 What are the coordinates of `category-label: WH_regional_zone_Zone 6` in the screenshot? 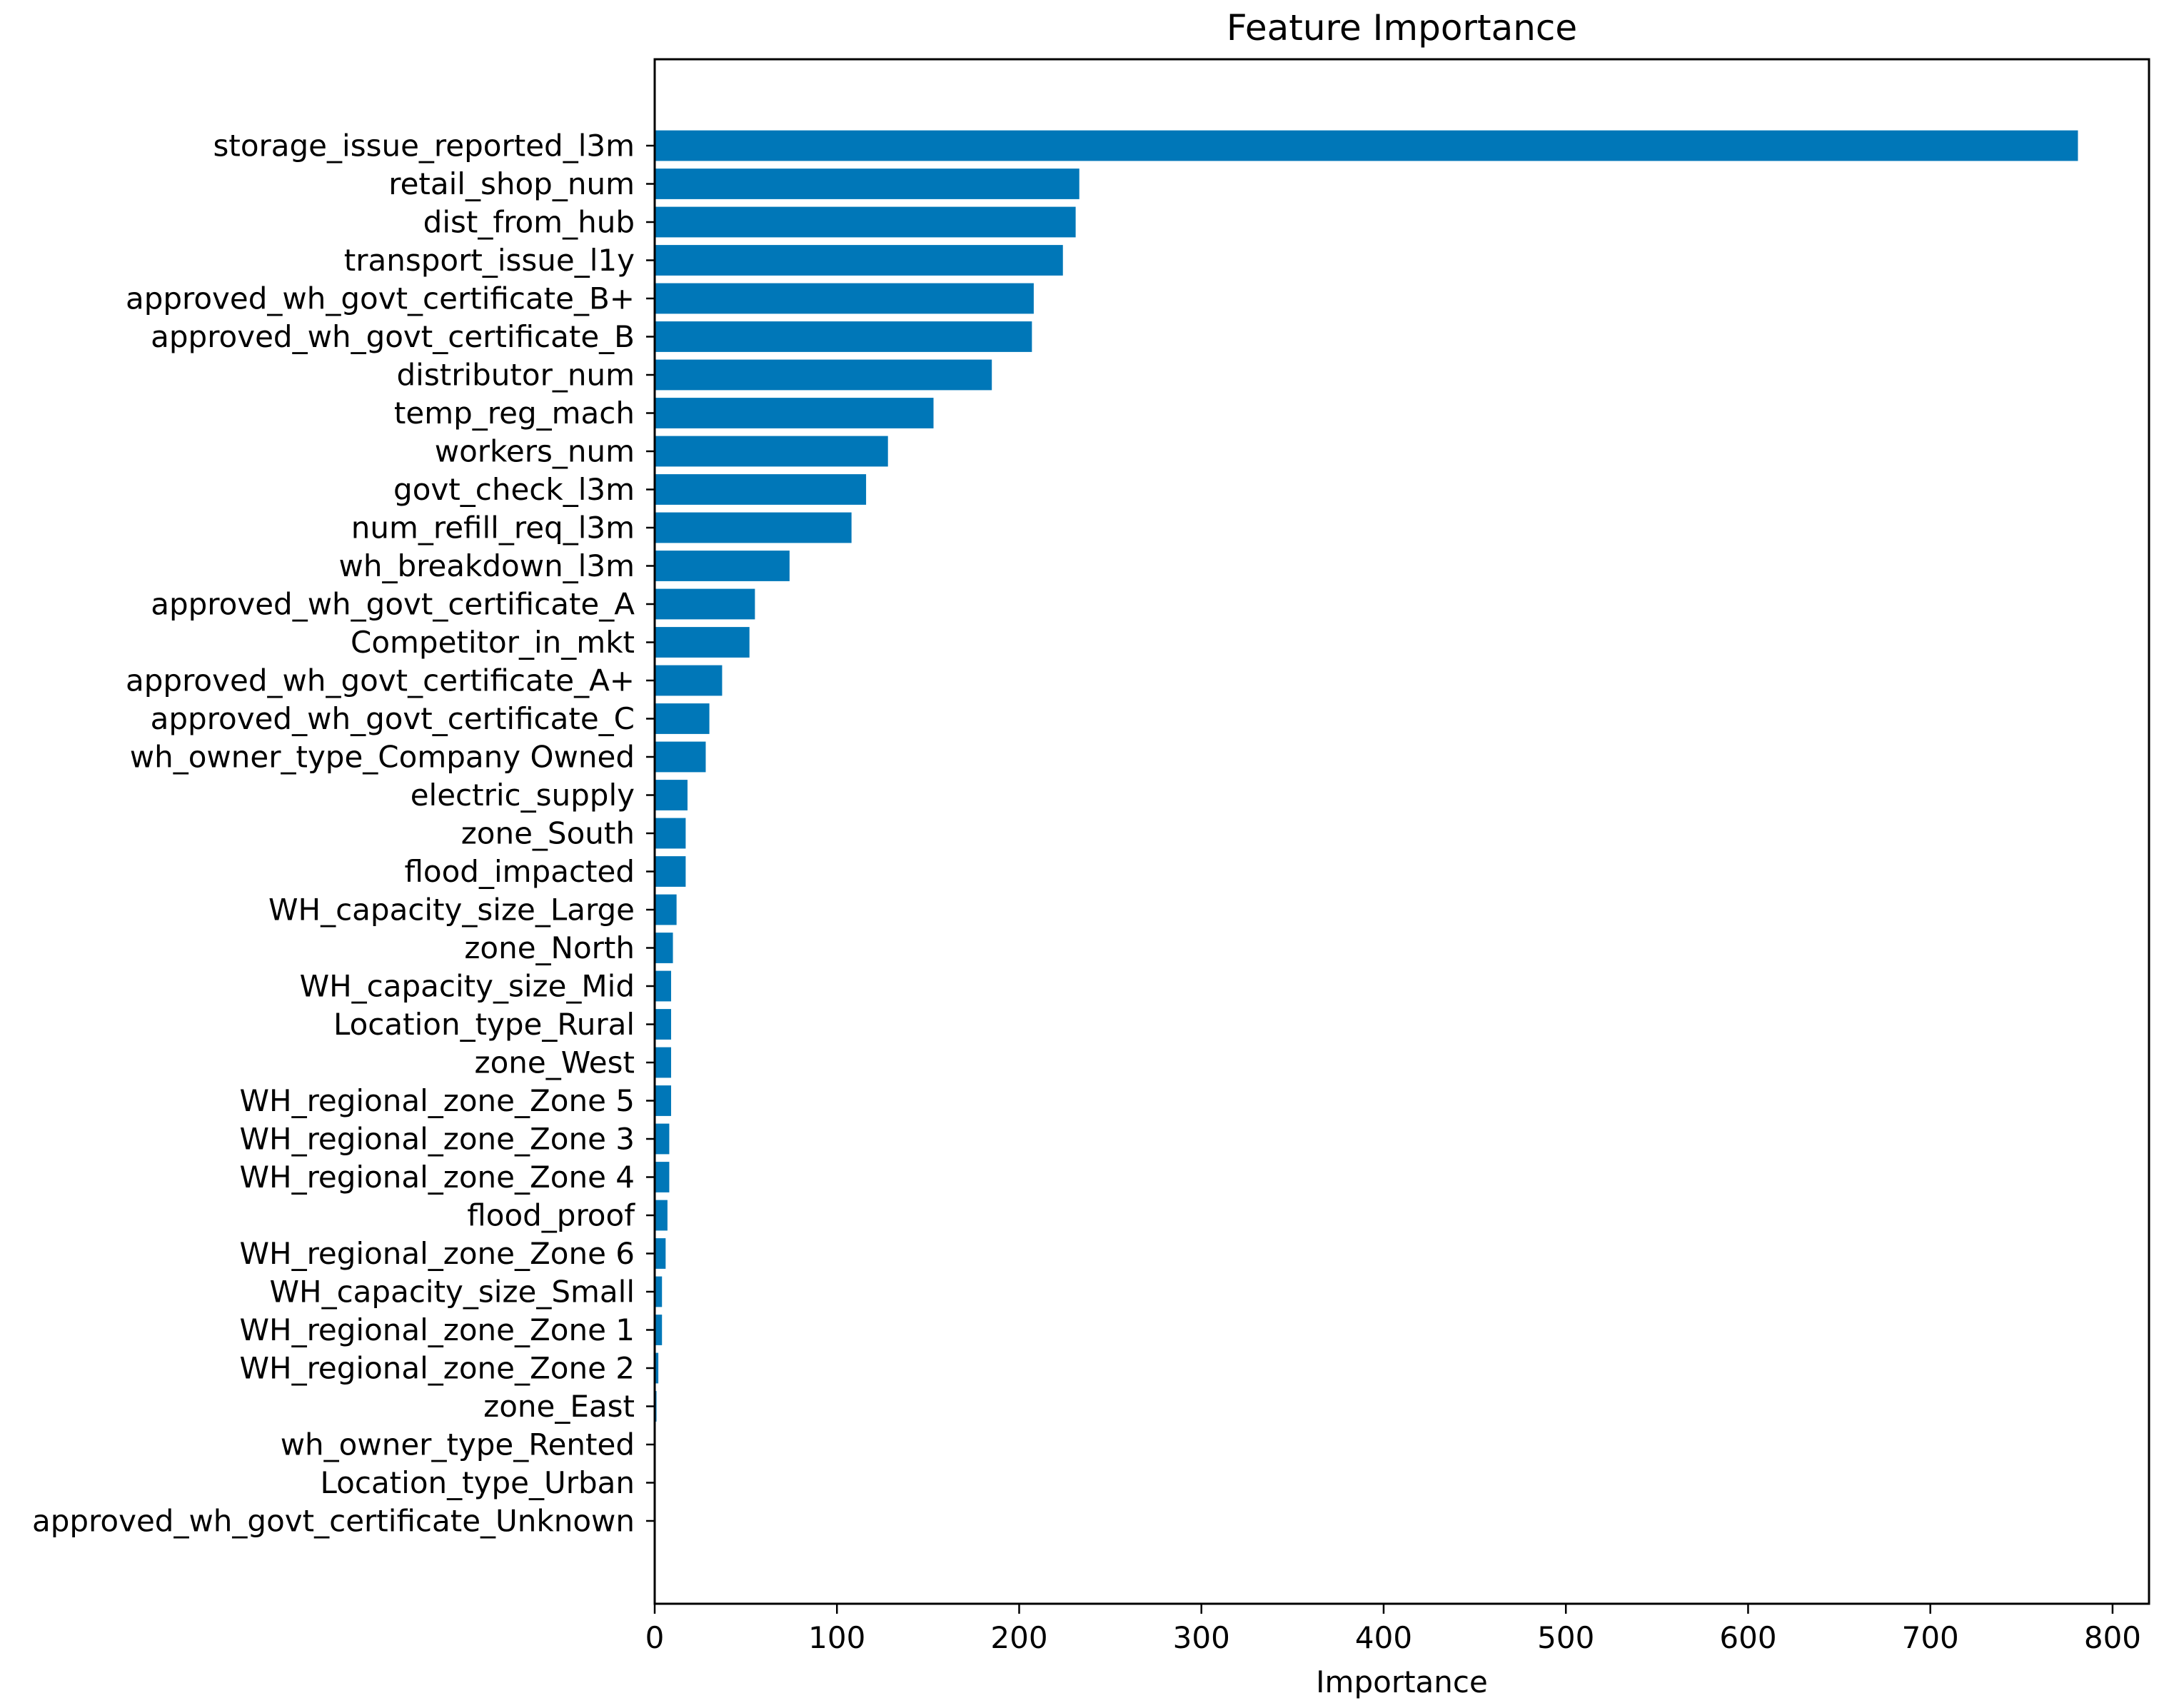 It's located at (437, 1253).